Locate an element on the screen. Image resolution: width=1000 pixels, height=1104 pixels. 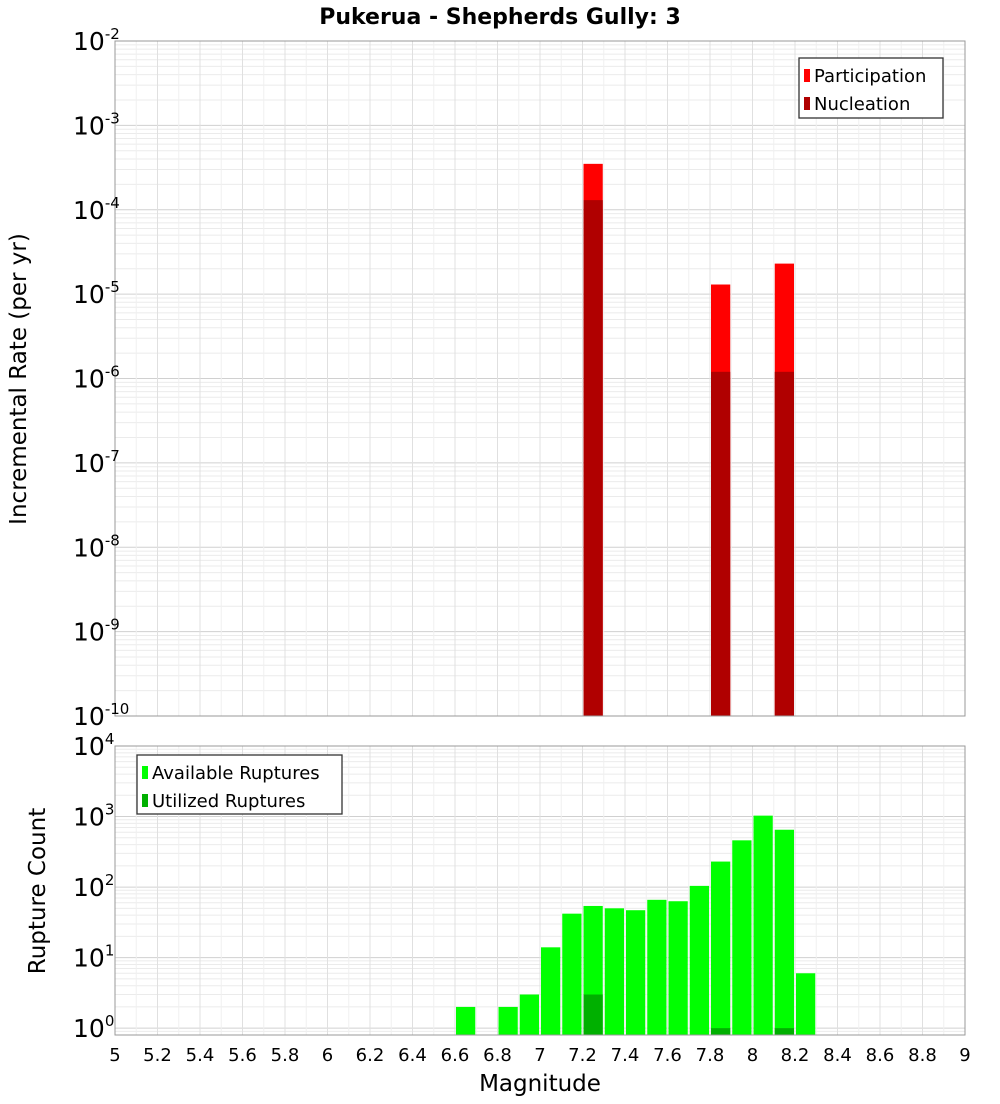
x-tick-label: 6.8 is located at coordinates (497, 1055).